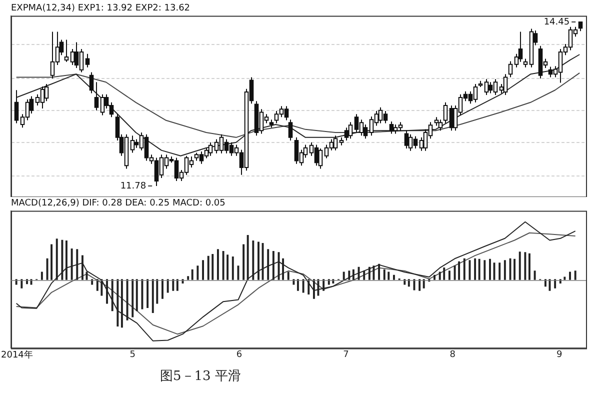 Image resolution: width=600 pixels, height=394 pixels. I want to click on x-axis-title: 2014年, so click(17, 355).